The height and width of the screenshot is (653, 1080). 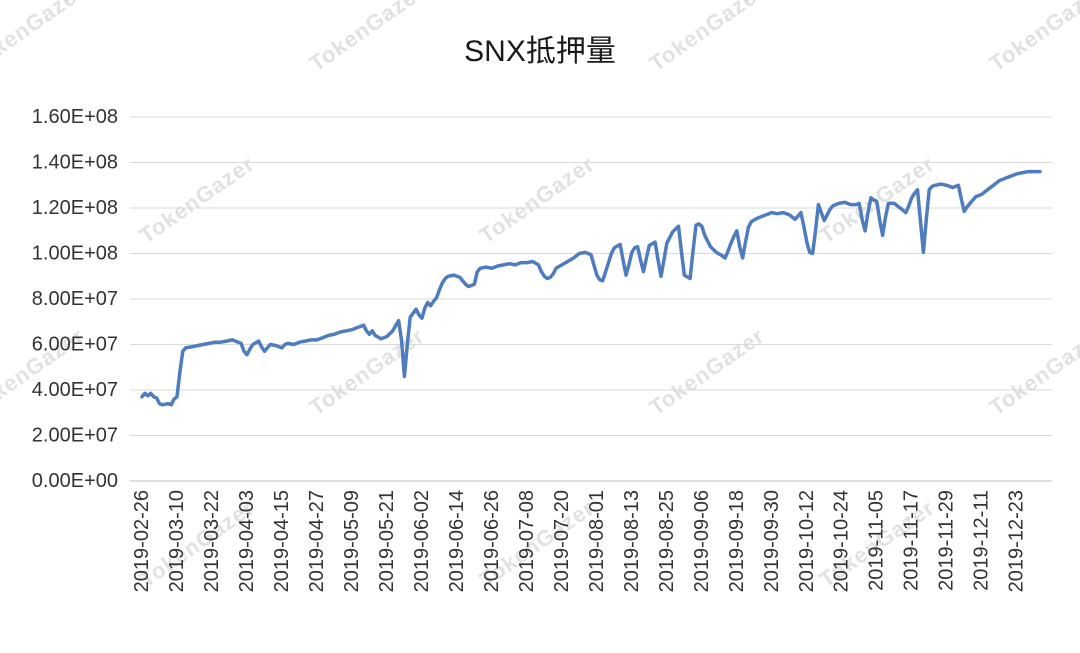 I want to click on chart-title: SNX抵押量, so click(x=540, y=51).